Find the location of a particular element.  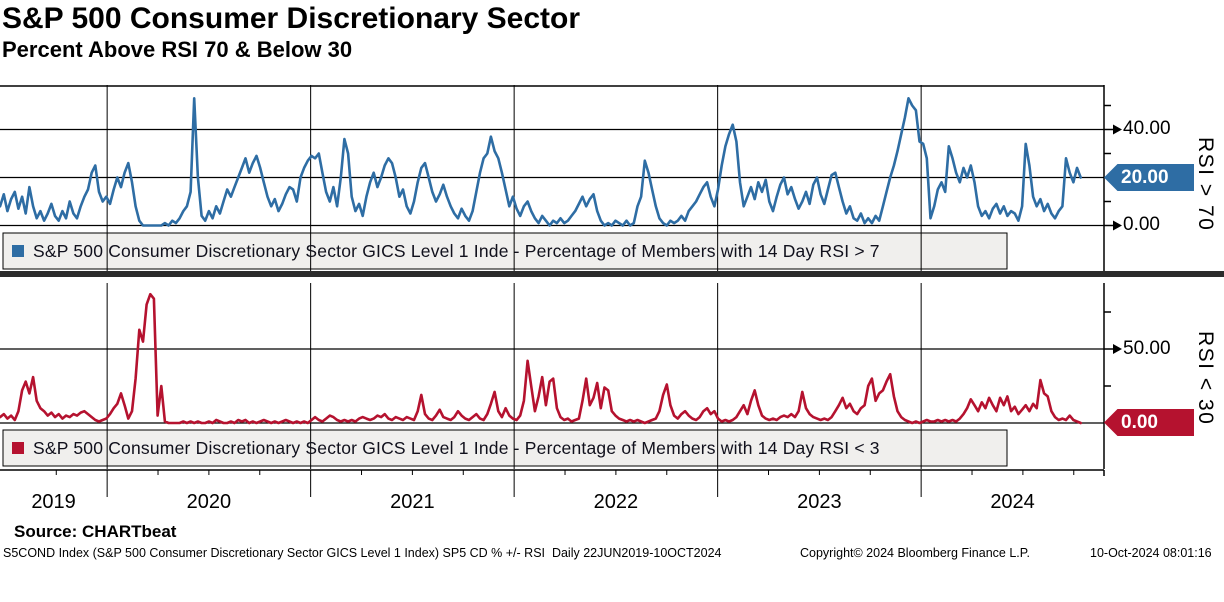

chart-subtitle: Percent Above RSI 70 & Below 30 is located at coordinates (177, 49).